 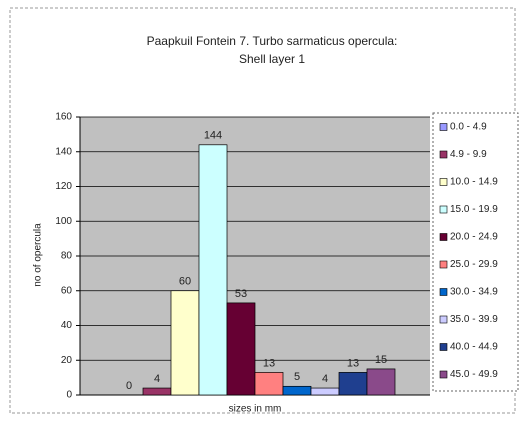 What do you see at coordinates (129, 386) in the screenshot?
I see `data-label: 0` at bounding box center [129, 386].